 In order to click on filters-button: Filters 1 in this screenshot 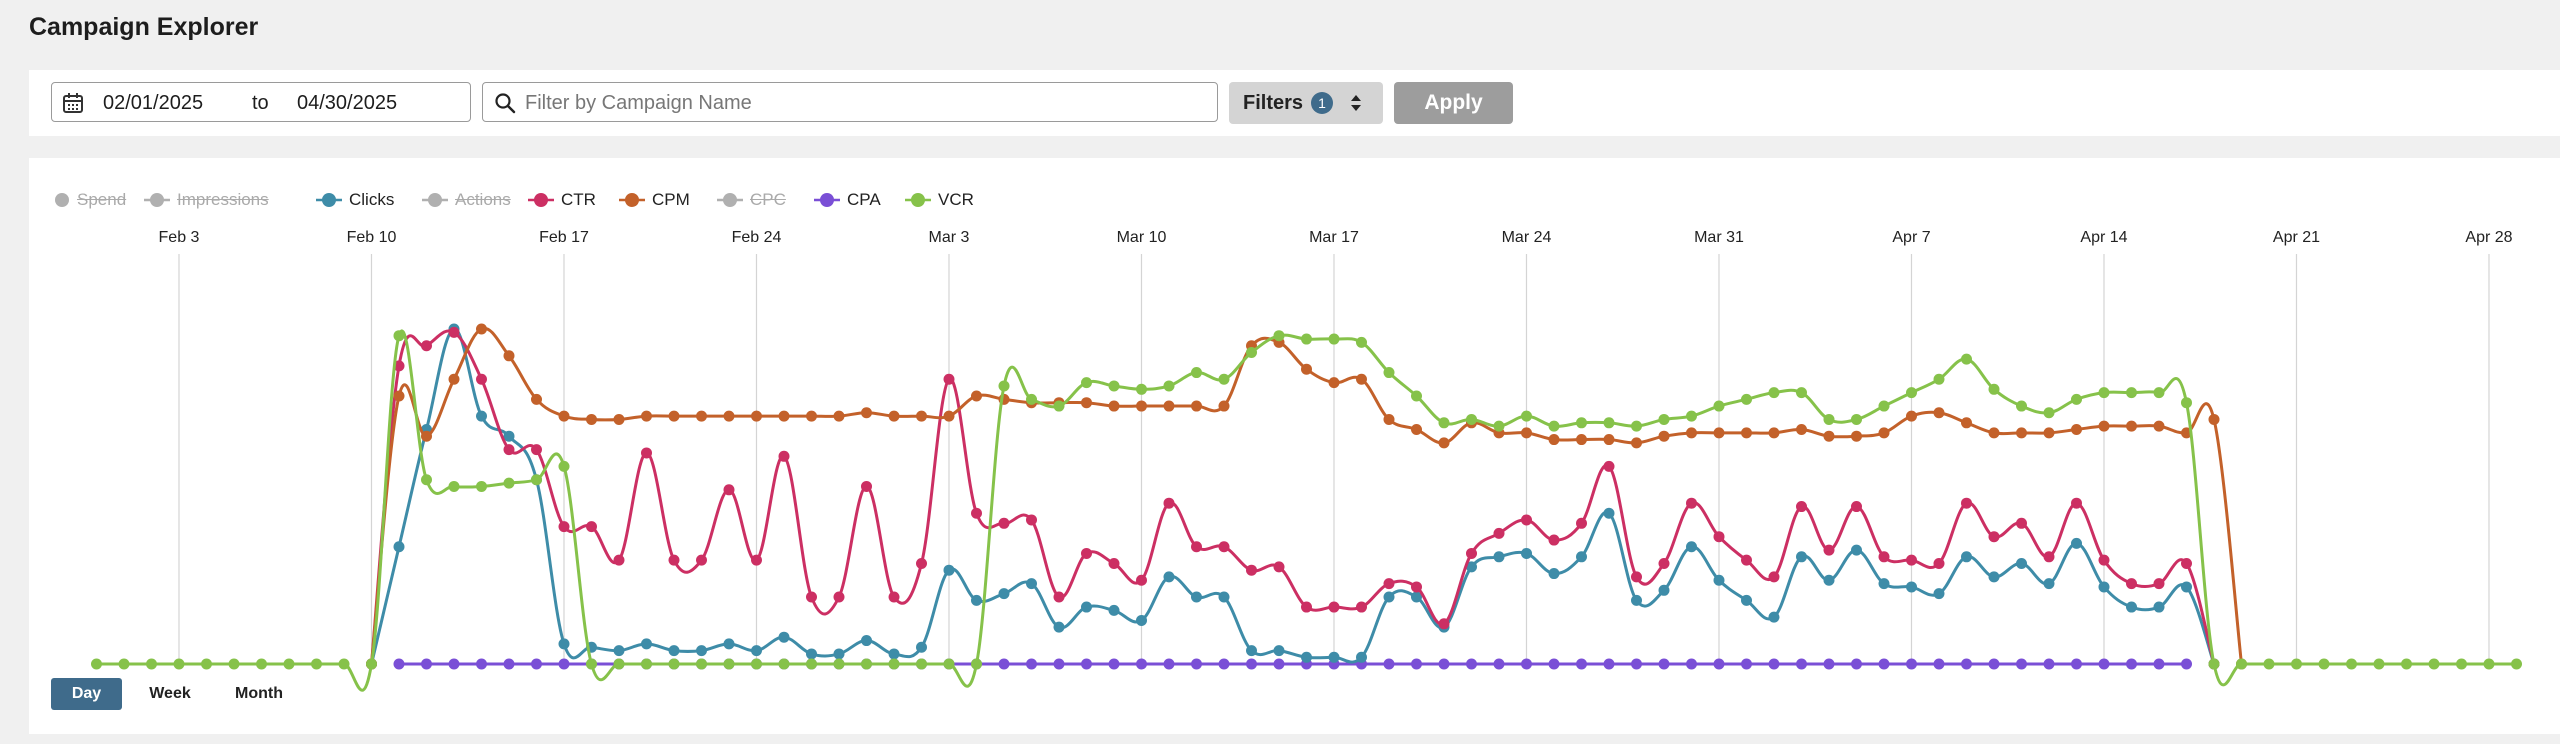, I will do `click(1306, 103)`.